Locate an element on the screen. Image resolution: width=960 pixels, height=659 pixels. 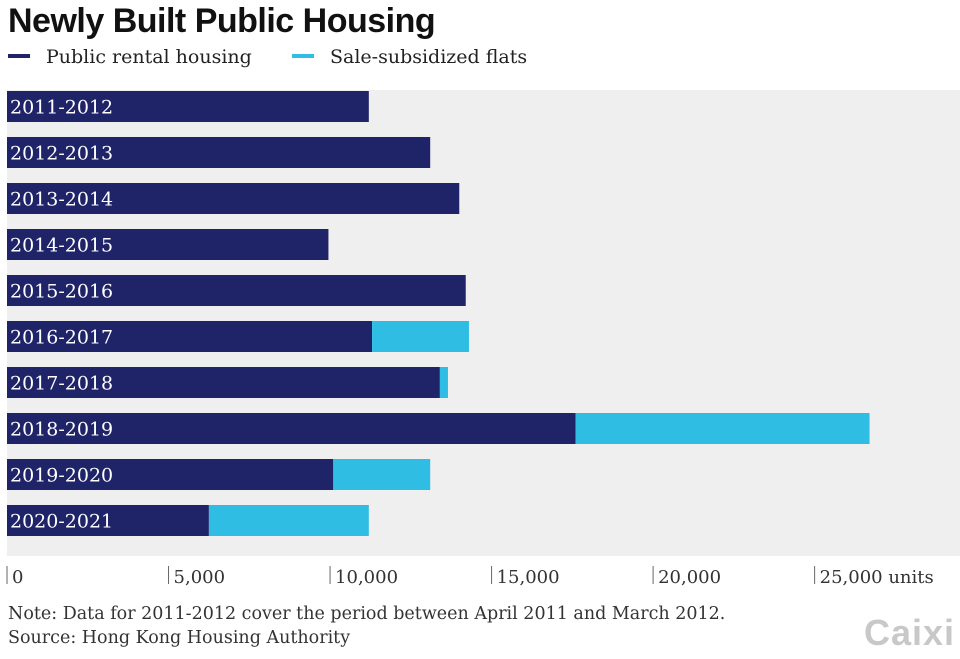
bar-2018-2019-sale-subsidized is located at coordinates (722, 428).